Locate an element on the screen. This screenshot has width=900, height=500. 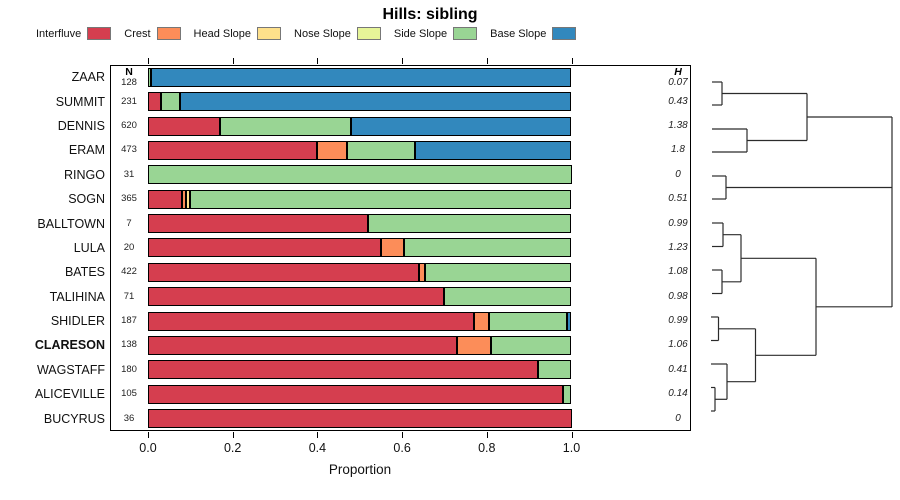
h-value: 0.07 is located at coordinates (678, 83).